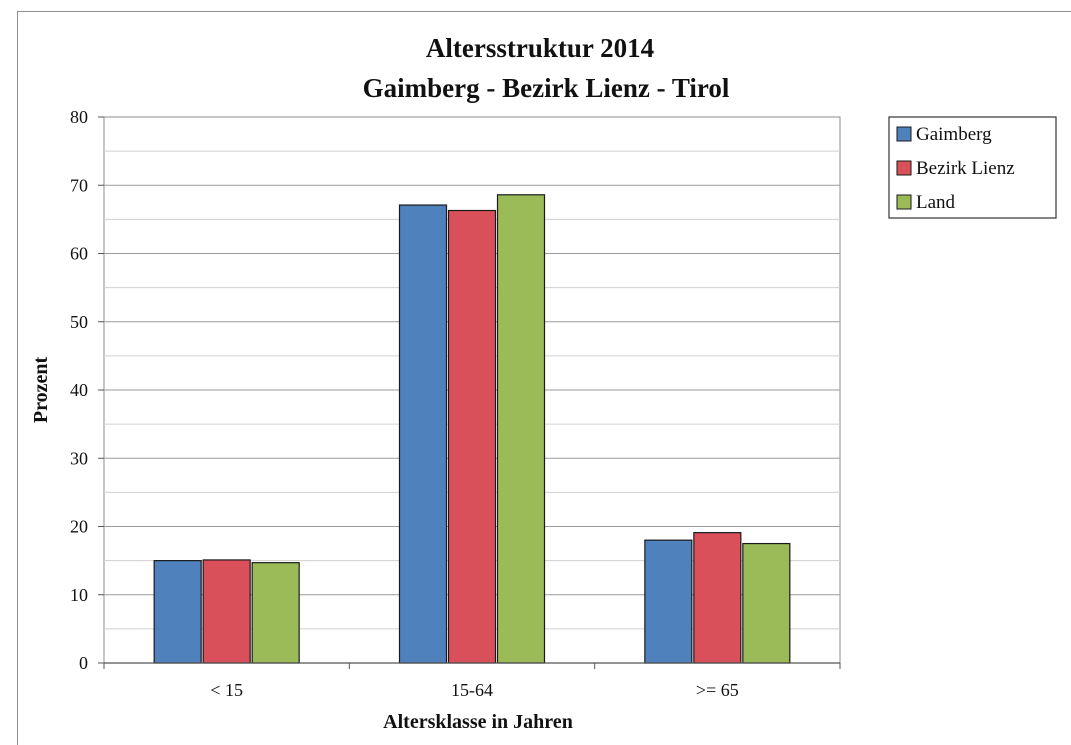 The height and width of the screenshot is (745, 1071). I want to click on y-tick-label: 50, so click(79, 322).